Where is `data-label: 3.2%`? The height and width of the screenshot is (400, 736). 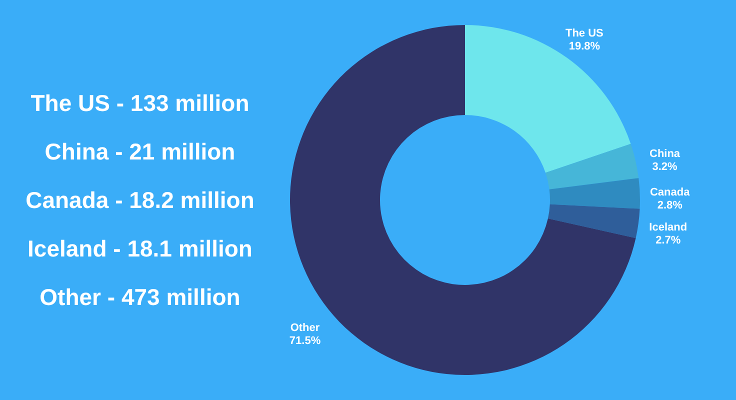 data-label: 3.2% is located at coordinates (665, 167).